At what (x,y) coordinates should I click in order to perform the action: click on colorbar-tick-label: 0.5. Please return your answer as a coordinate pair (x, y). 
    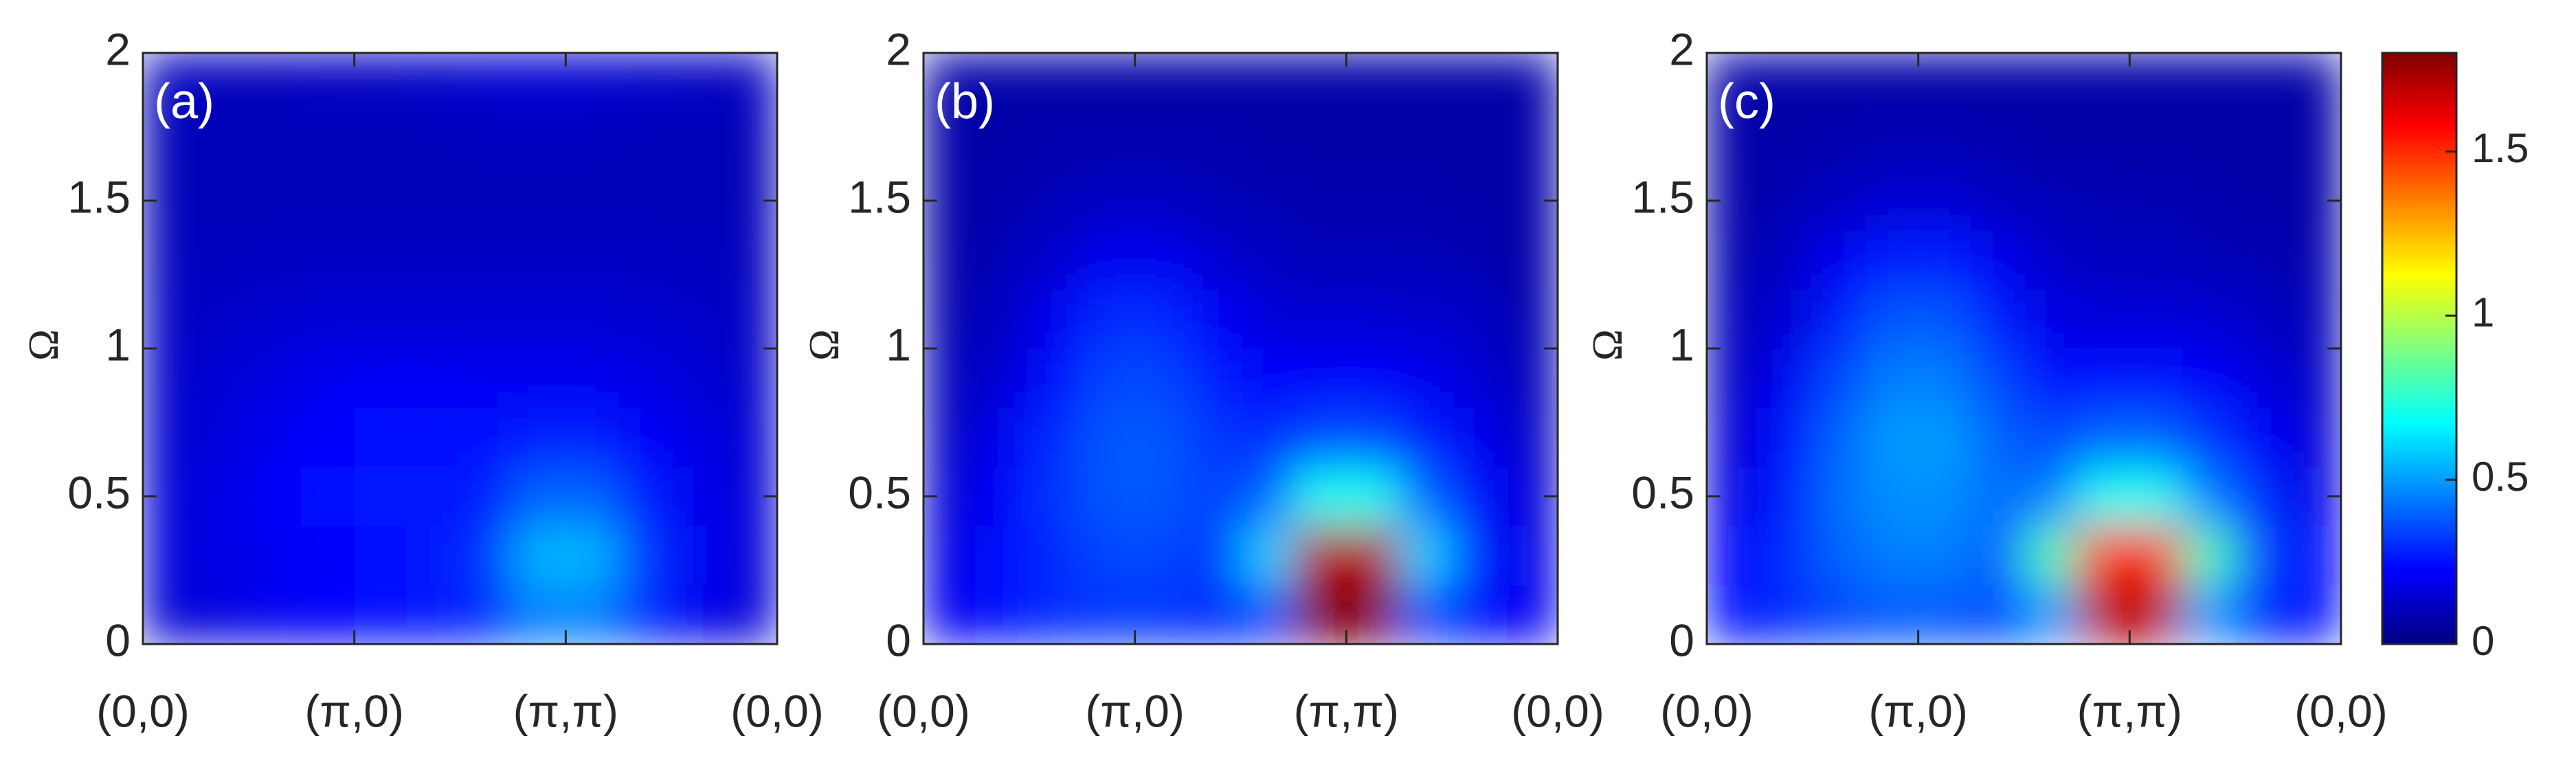
    Looking at the image, I should click on (2500, 477).